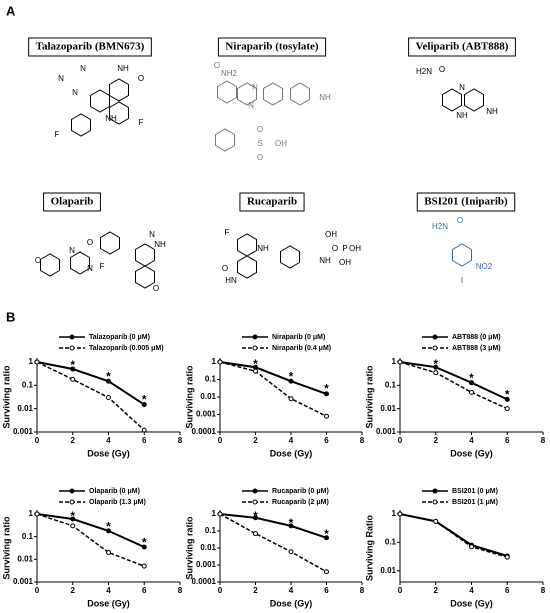 Image resolution: width=550 pixels, height=613 pixels. What do you see at coordinates (466, 202) in the screenshot?
I see `drug-name: BSI201 (Iniparib)` at bounding box center [466, 202].